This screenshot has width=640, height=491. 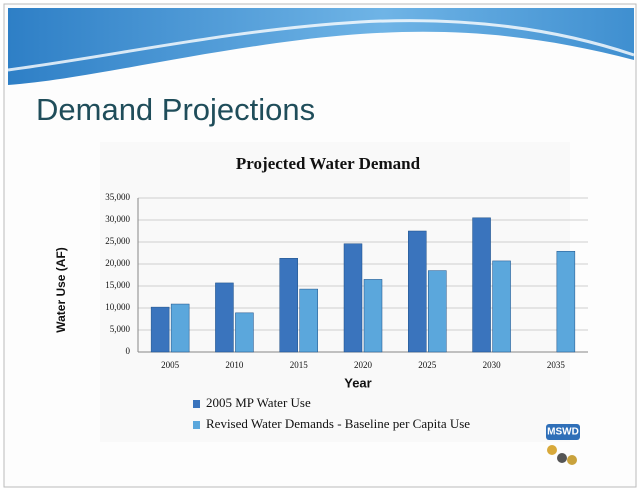 What do you see at coordinates (258, 402) in the screenshot?
I see `legend-label: 2005 MP Water Use` at bounding box center [258, 402].